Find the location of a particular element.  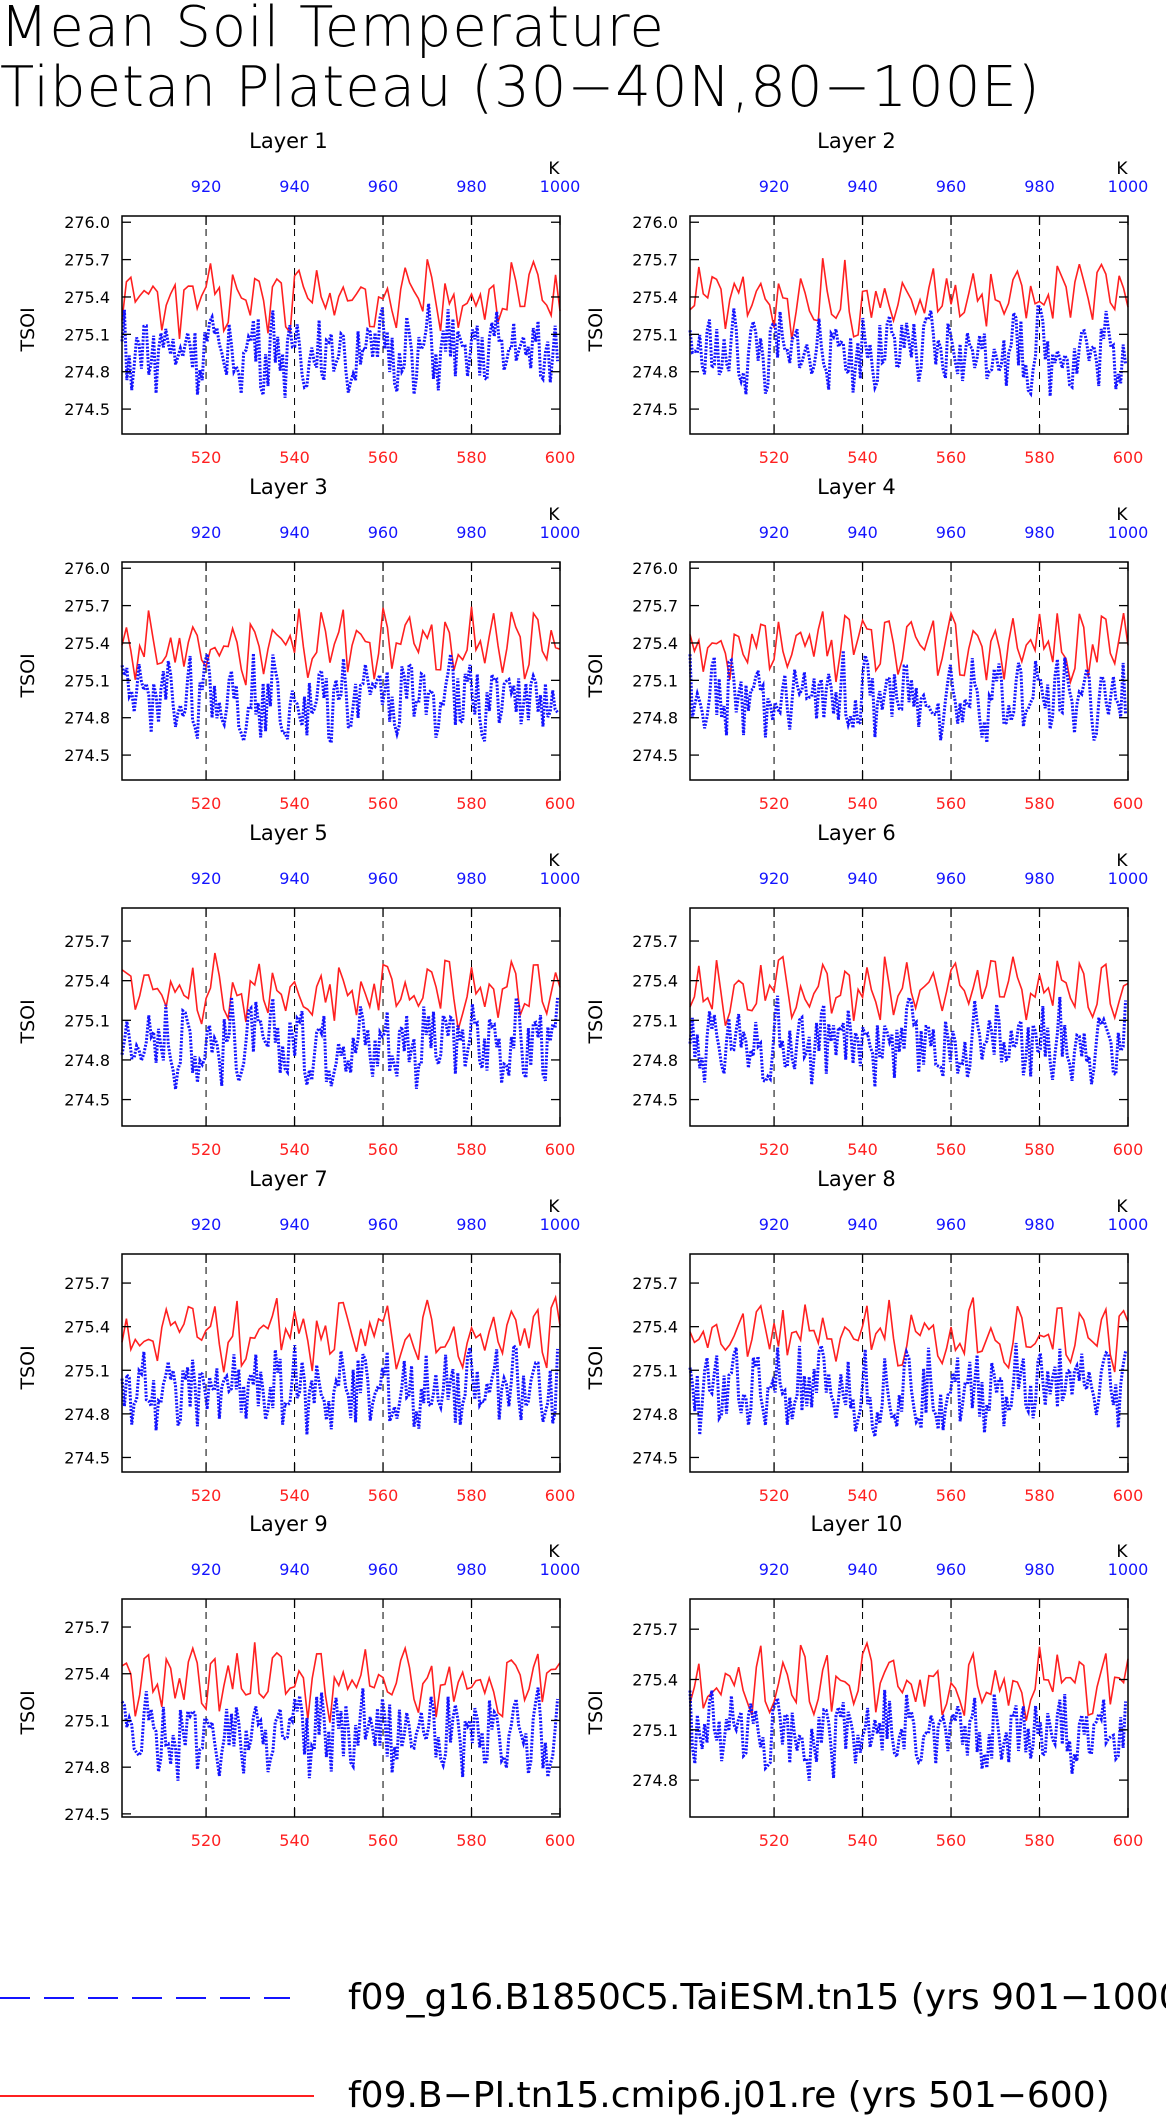

panel-title: Layer 7 is located at coordinates (288, 1179).